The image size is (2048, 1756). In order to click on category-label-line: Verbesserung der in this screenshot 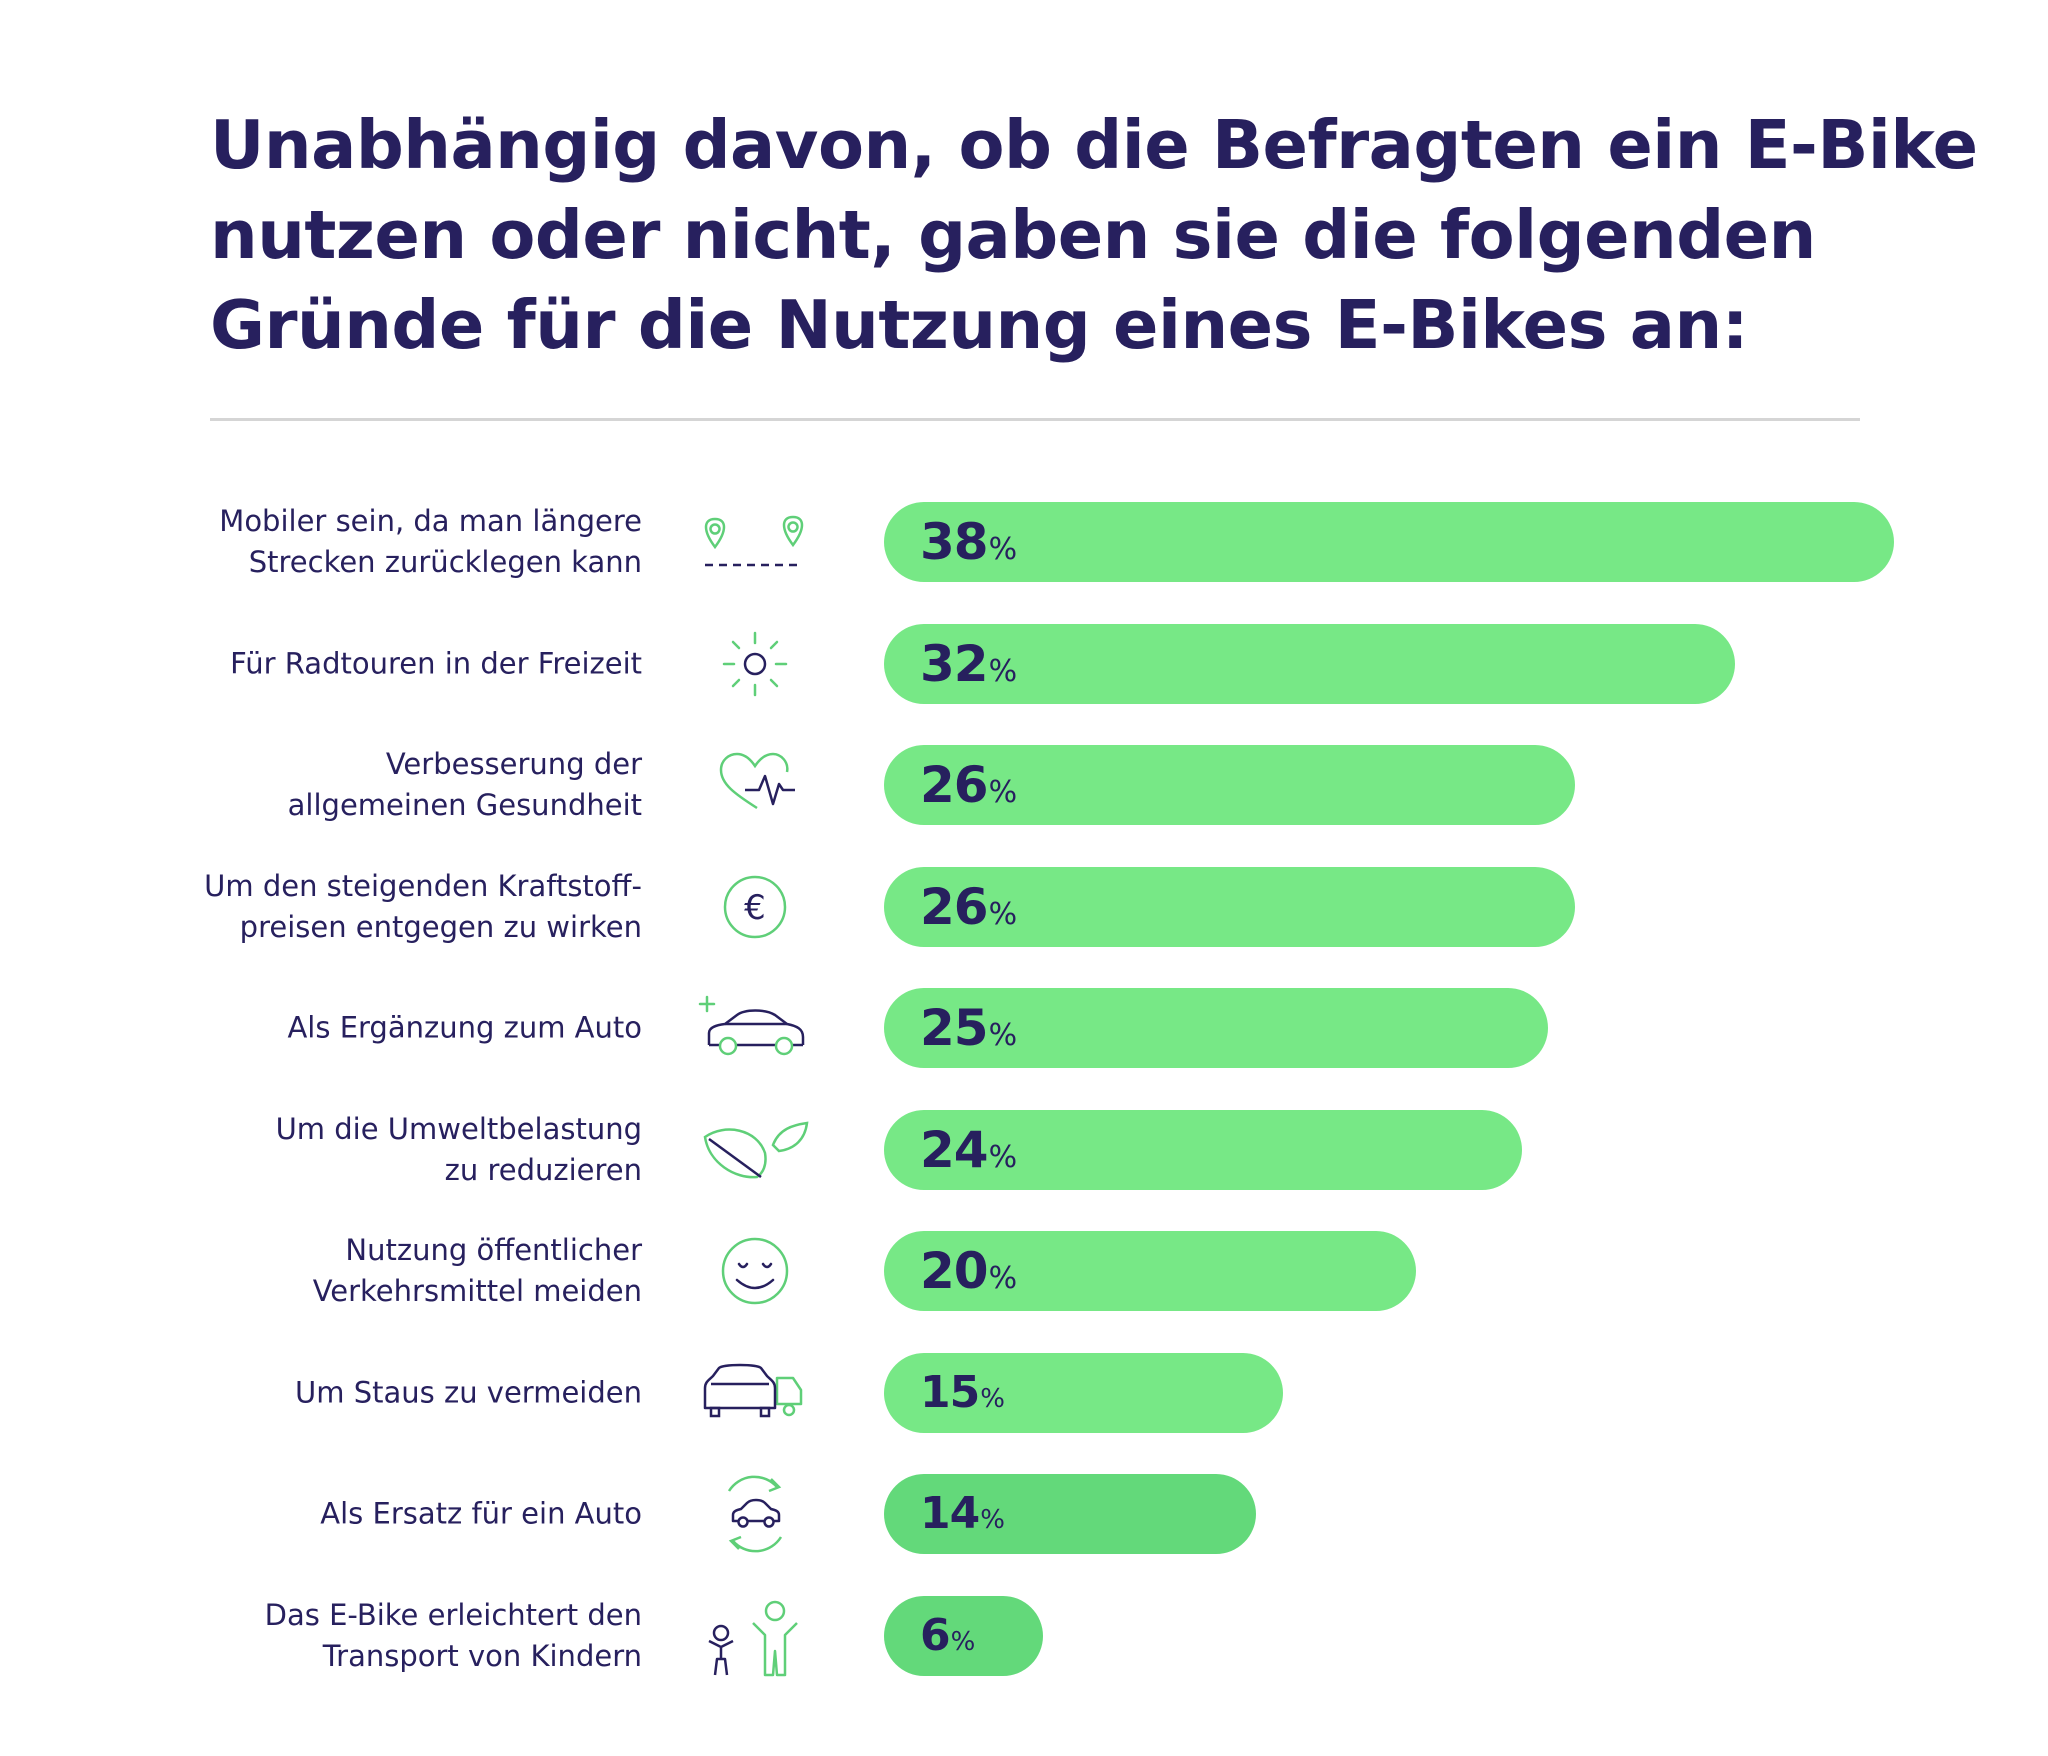, I will do `click(513, 764)`.